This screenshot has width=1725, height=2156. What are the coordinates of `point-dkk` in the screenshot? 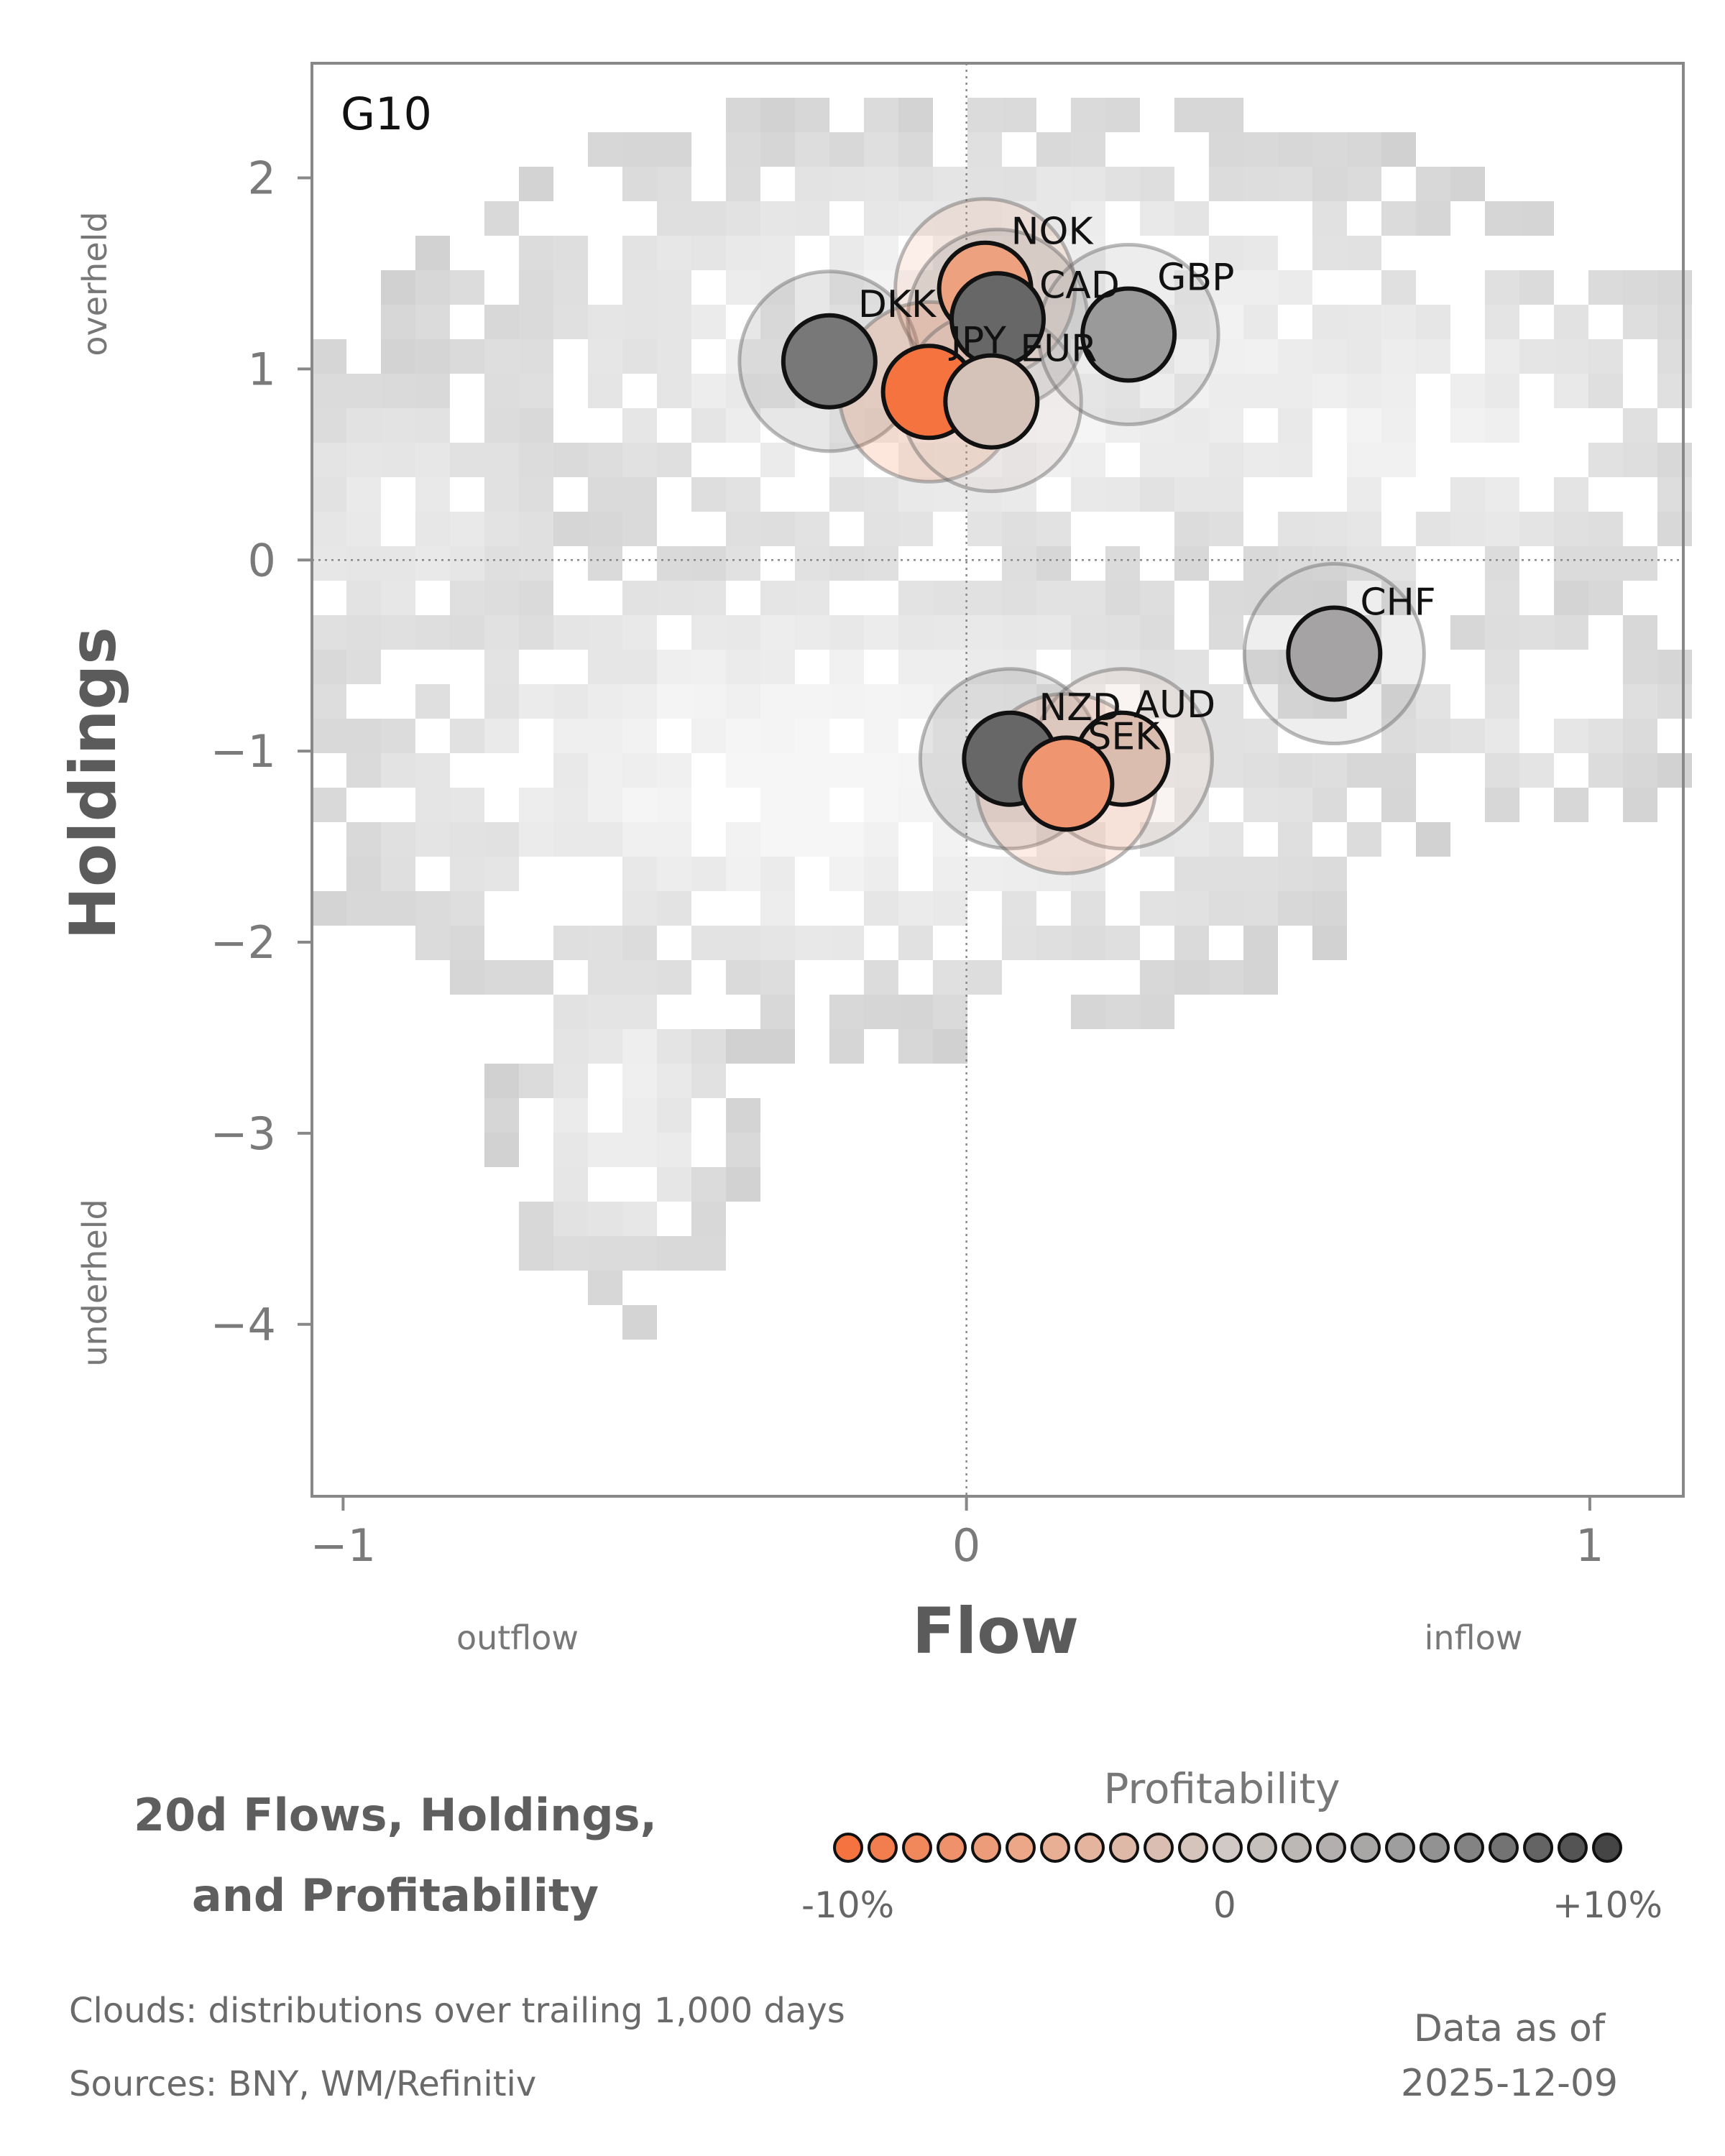 It's located at (829, 361).